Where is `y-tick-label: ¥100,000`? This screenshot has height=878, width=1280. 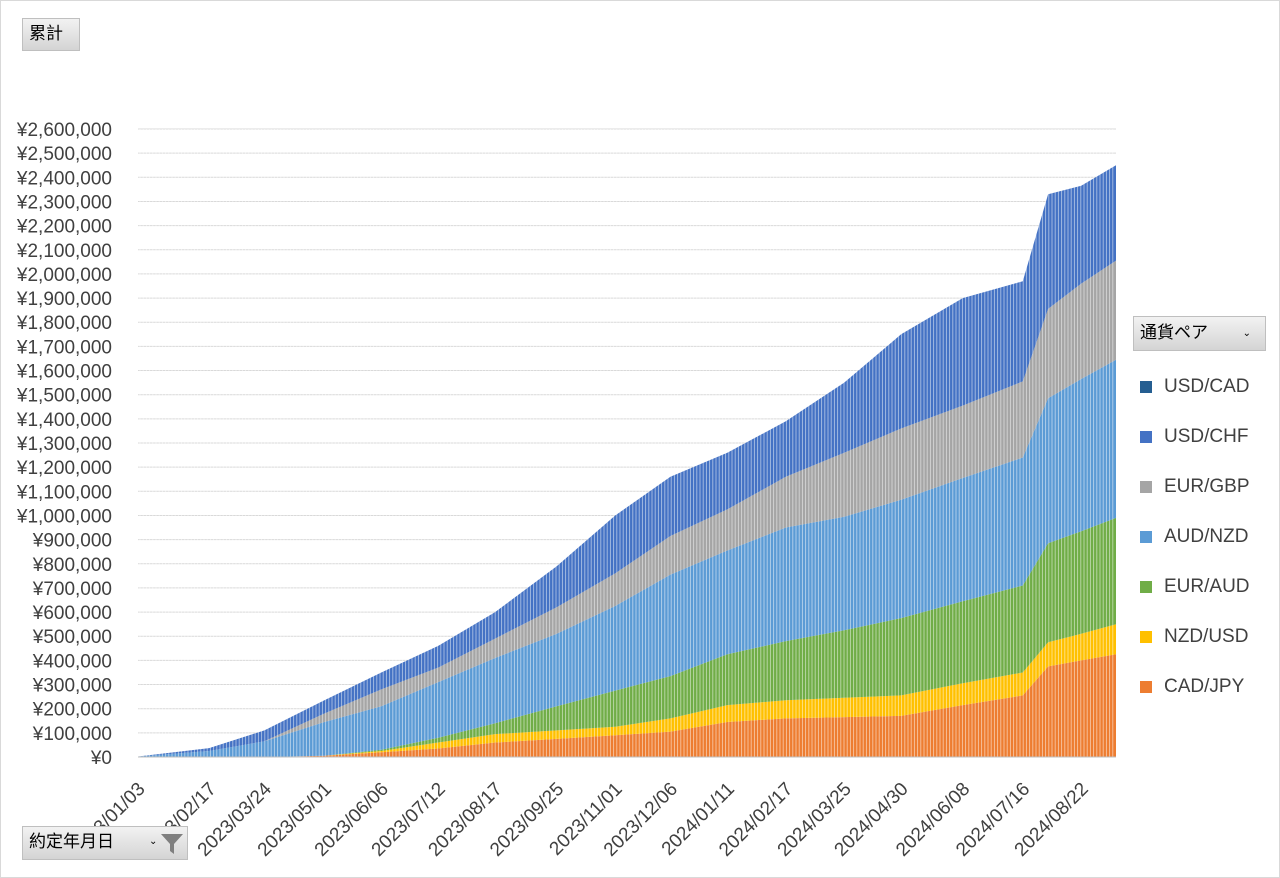 y-tick-label: ¥100,000 is located at coordinates (72, 734).